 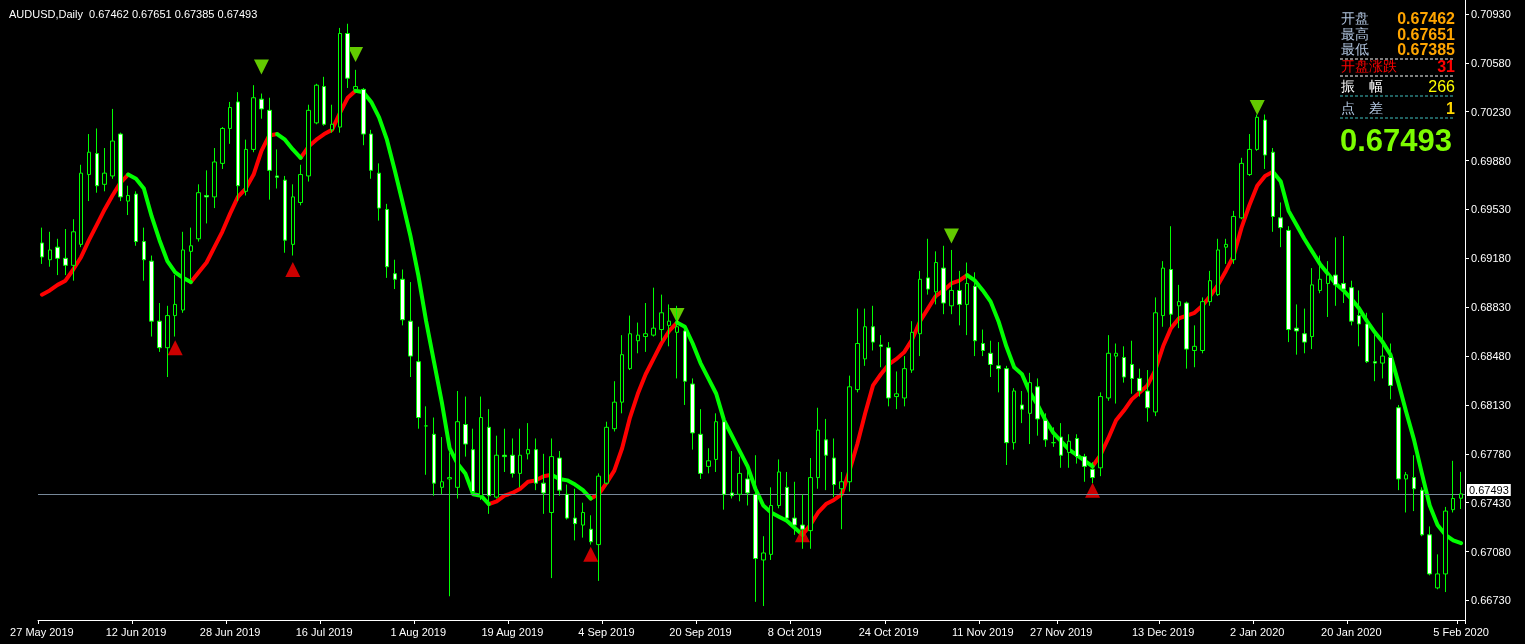 What do you see at coordinates (1491, 404) in the screenshot?
I see `y-tick-label: 0.68130` at bounding box center [1491, 404].